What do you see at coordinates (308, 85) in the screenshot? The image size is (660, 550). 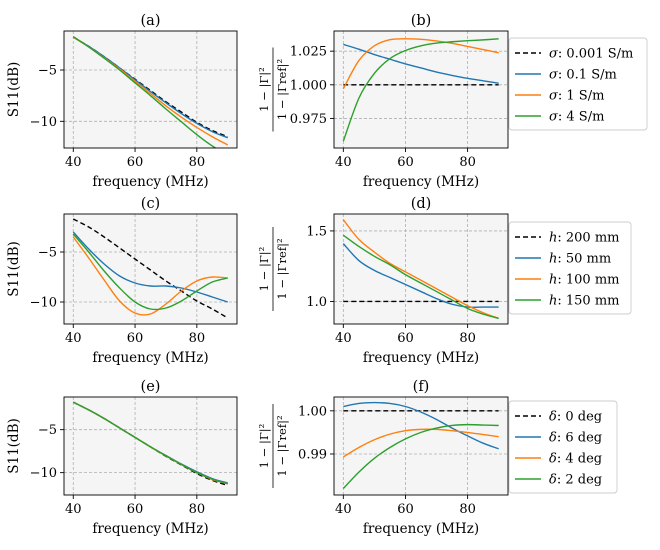 I see `y-tick-label: 1.000` at bounding box center [308, 85].